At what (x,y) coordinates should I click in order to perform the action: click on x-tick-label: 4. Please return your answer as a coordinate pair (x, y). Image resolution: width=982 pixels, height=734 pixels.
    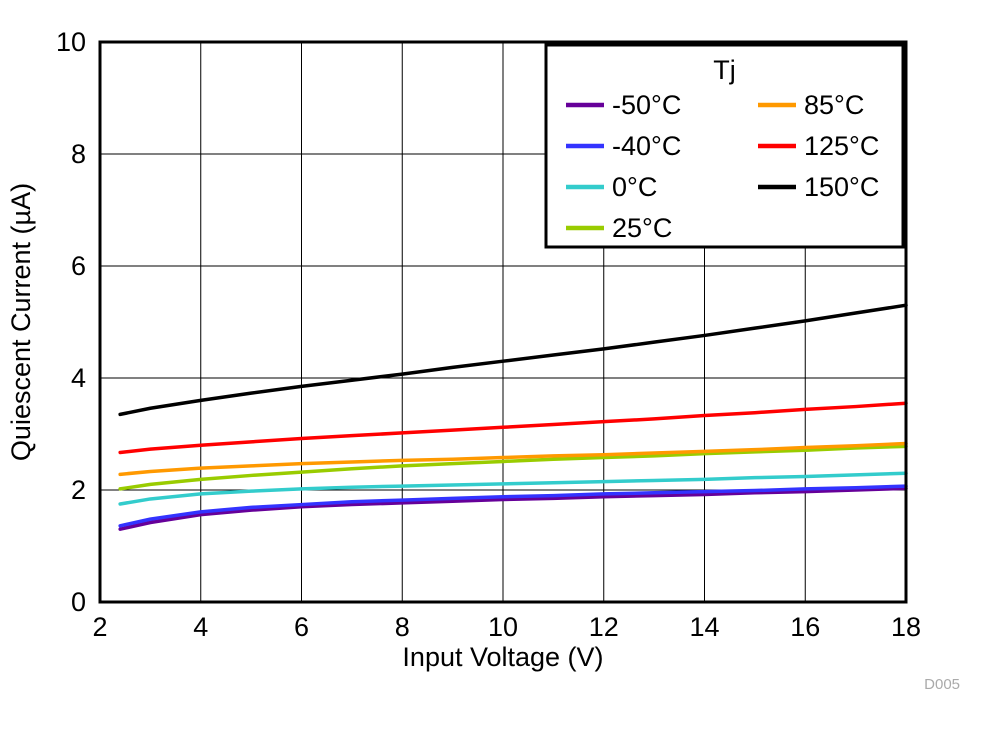
    Looking at the image, I should click on (200, 627).